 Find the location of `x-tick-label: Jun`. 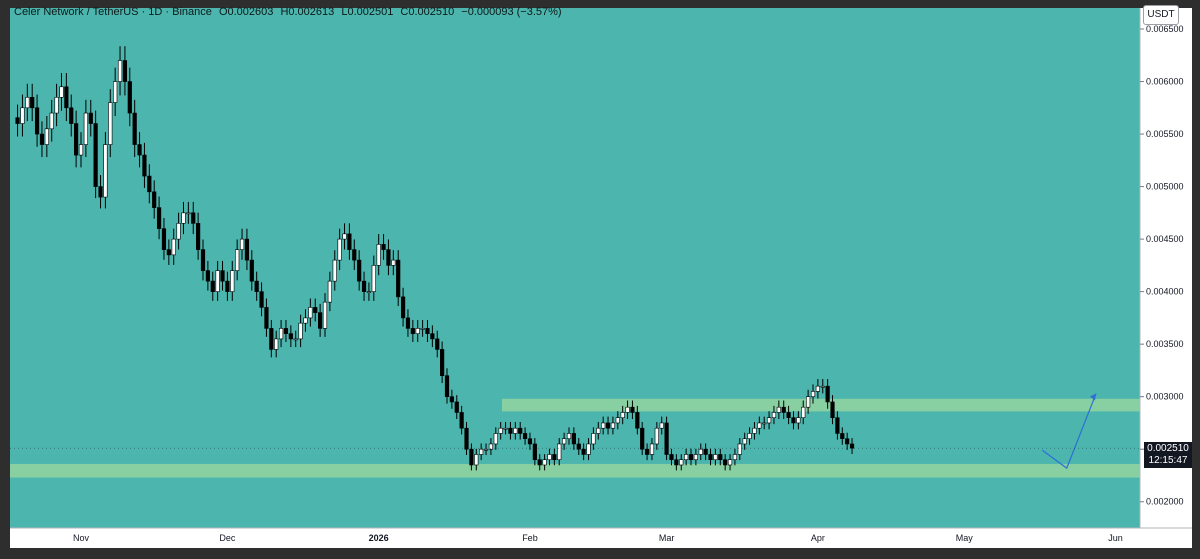

x-tick-label: Jun is located at coordinates (1115, 538).